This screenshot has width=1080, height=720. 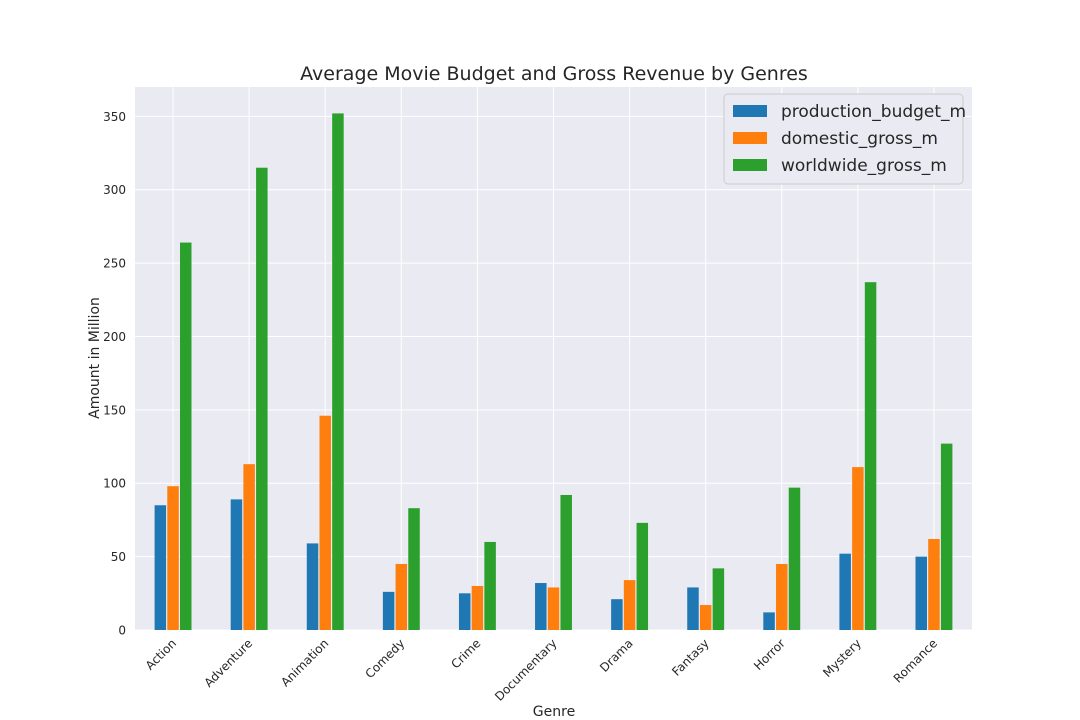 What do you see at coordinates (554, 712) in the screenshot?
I see `x-axis-label: Genre` at bounding box center [554, 712].